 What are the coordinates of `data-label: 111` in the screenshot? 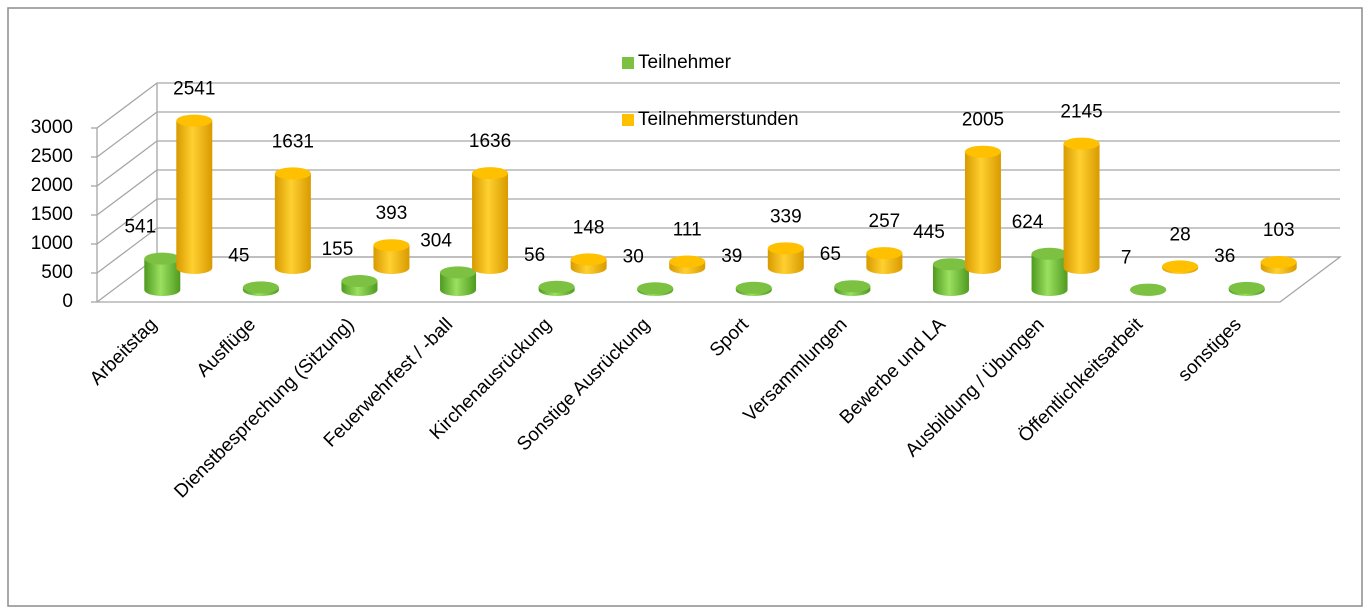 It's located at (687, 230).